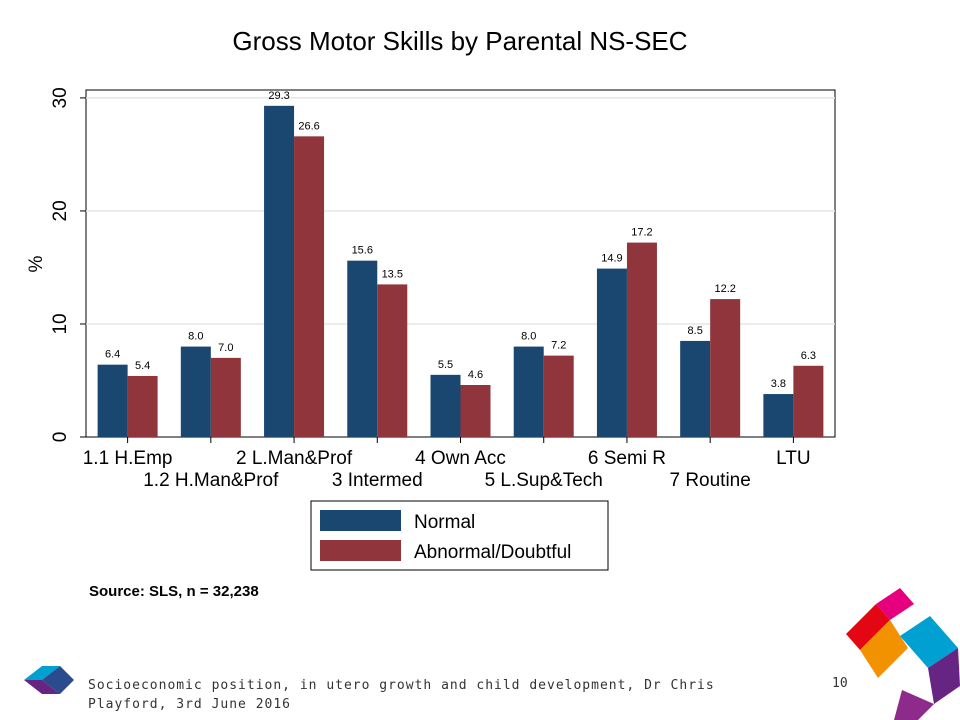 The image size is (960, 720). Describe the element at coordinates (60, 97) in the screenshot. I see `y-tick-label: 30` at that location.